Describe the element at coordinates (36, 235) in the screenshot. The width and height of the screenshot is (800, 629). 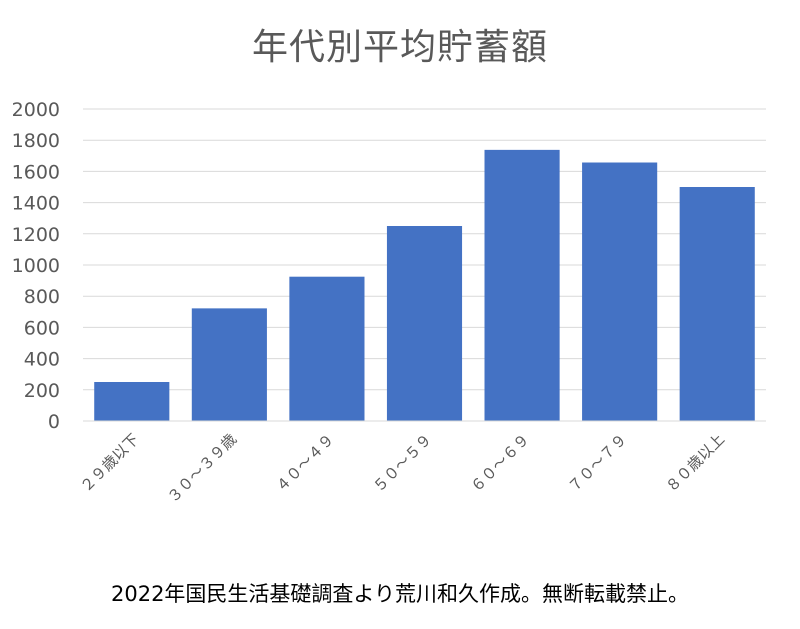
I see `y-tick-label: 1200` at that location.